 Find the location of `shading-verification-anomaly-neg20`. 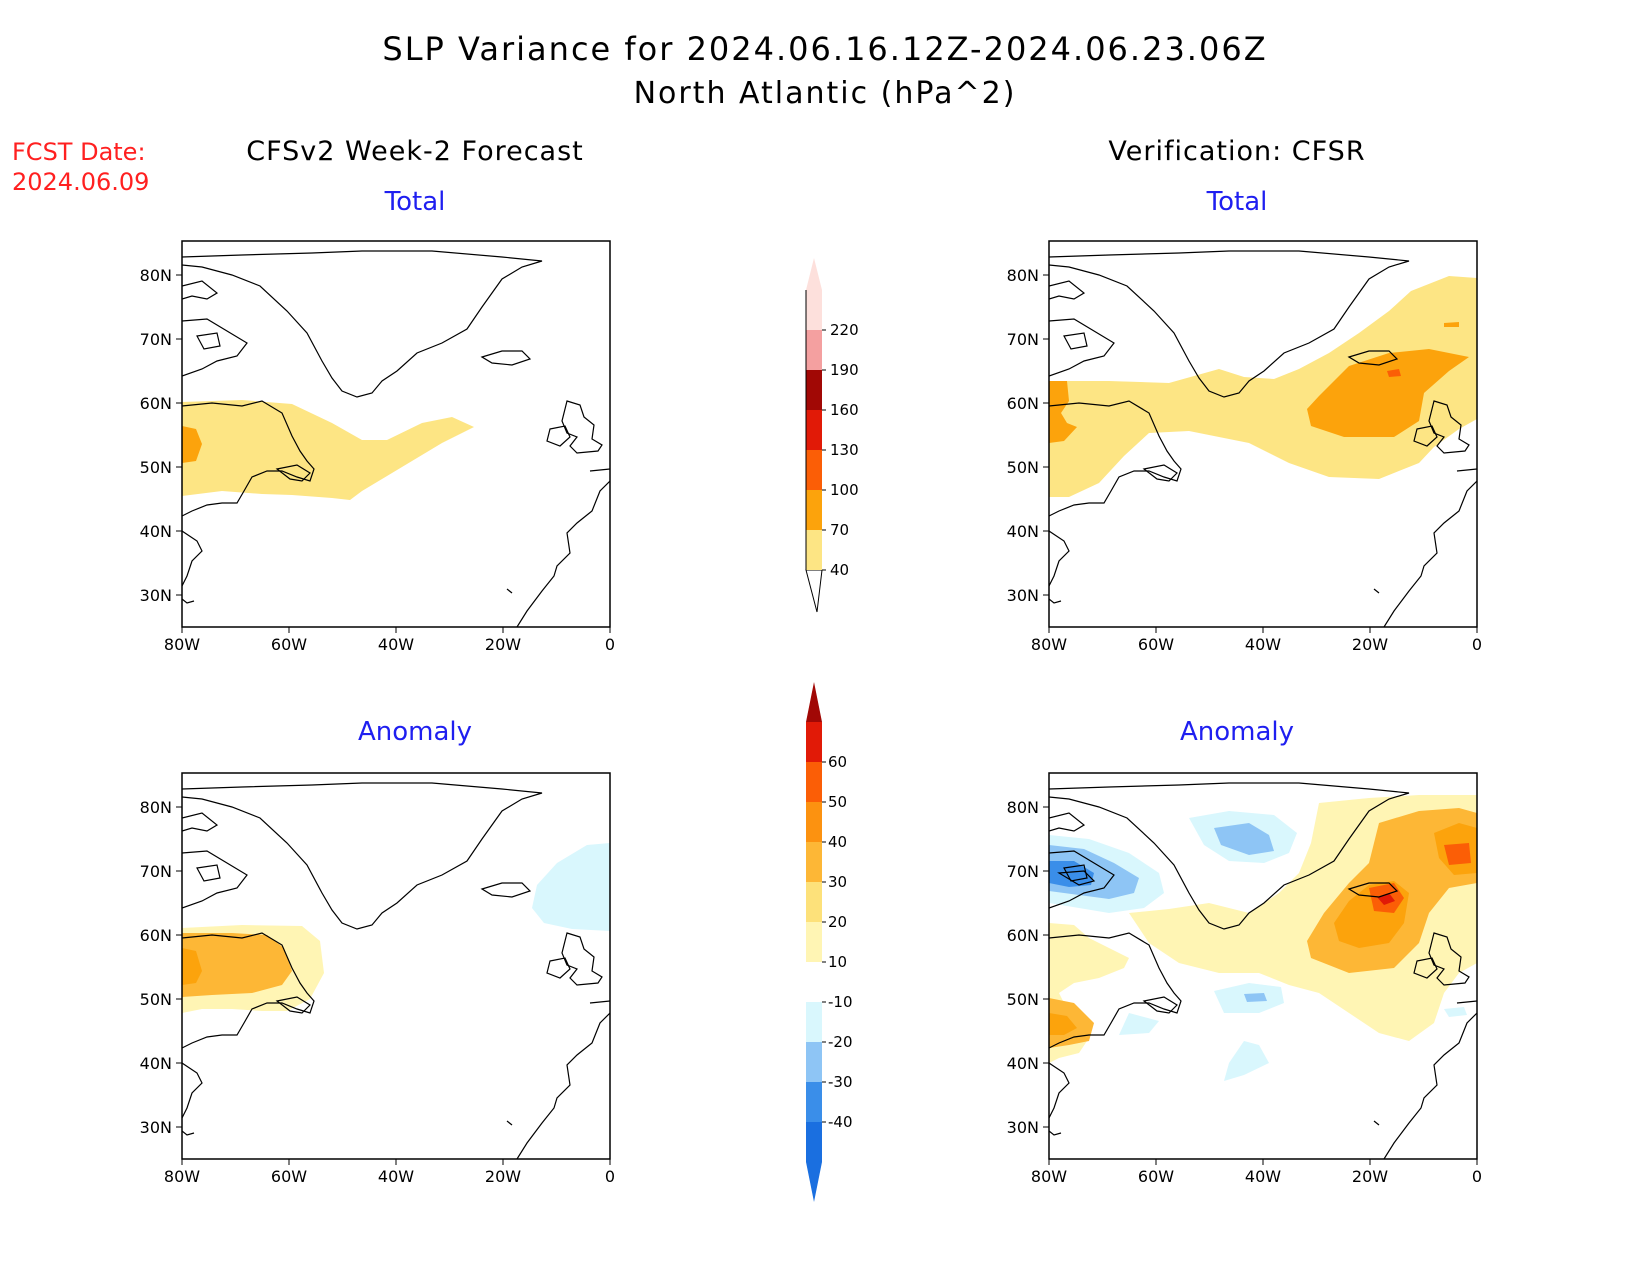

shading-verification-anomaly-neg20 is located at coordinates (1244, 839).